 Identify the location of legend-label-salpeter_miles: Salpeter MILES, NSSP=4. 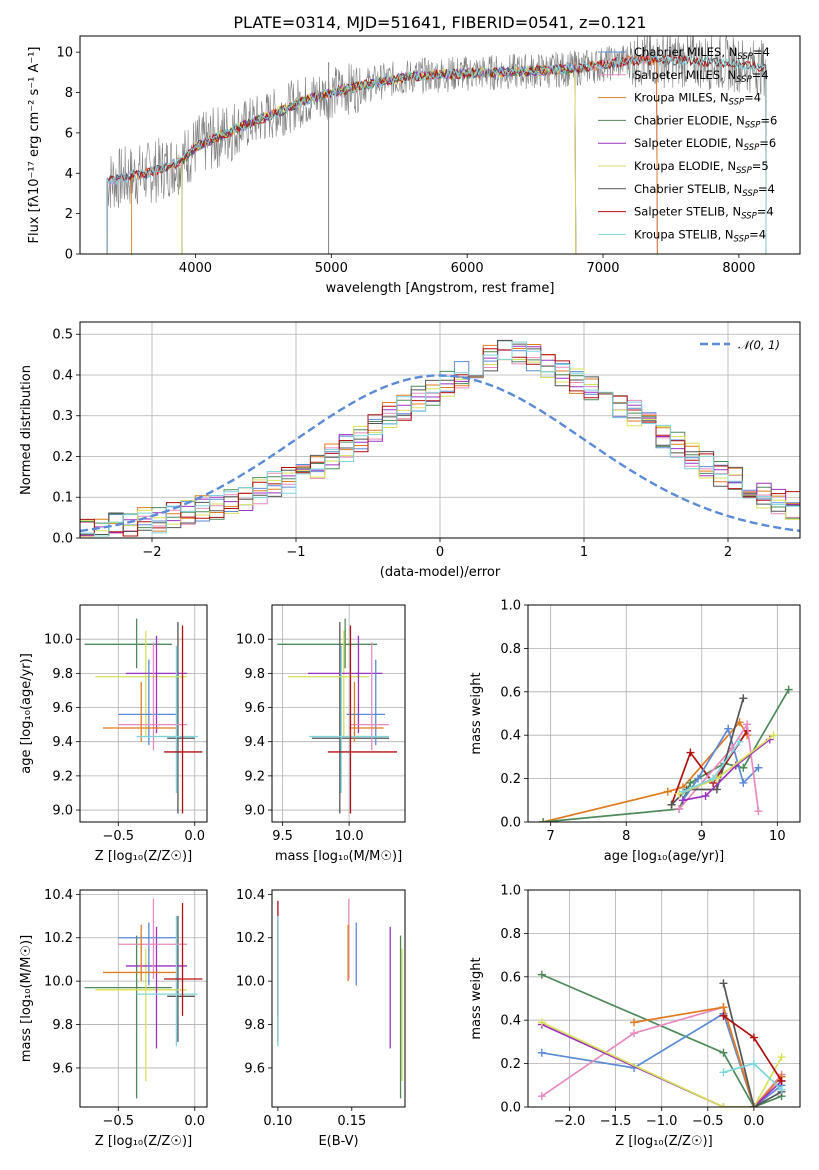
(701, 76).